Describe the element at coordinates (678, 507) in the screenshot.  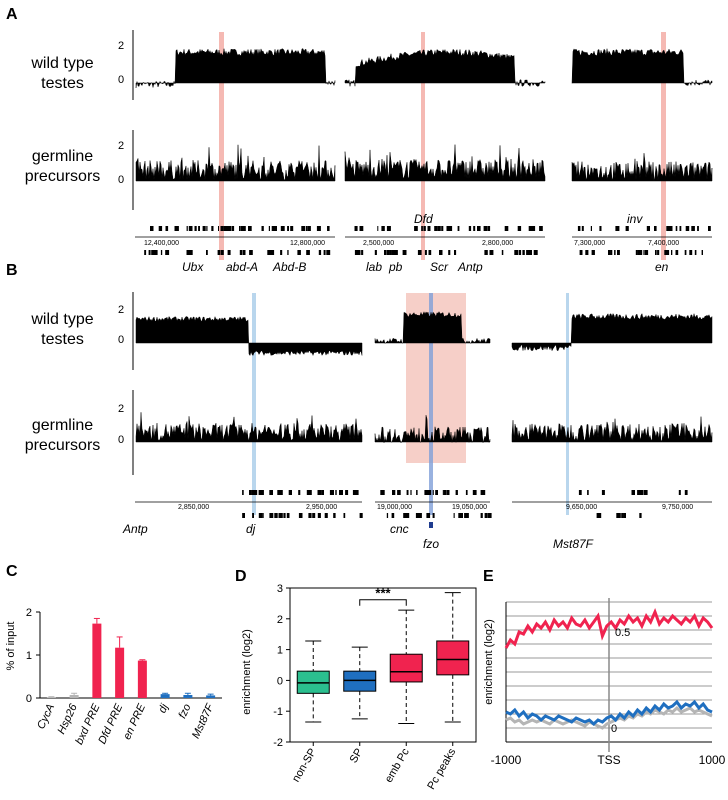
I see `coord-b3-end: 9,750,000` at that location.